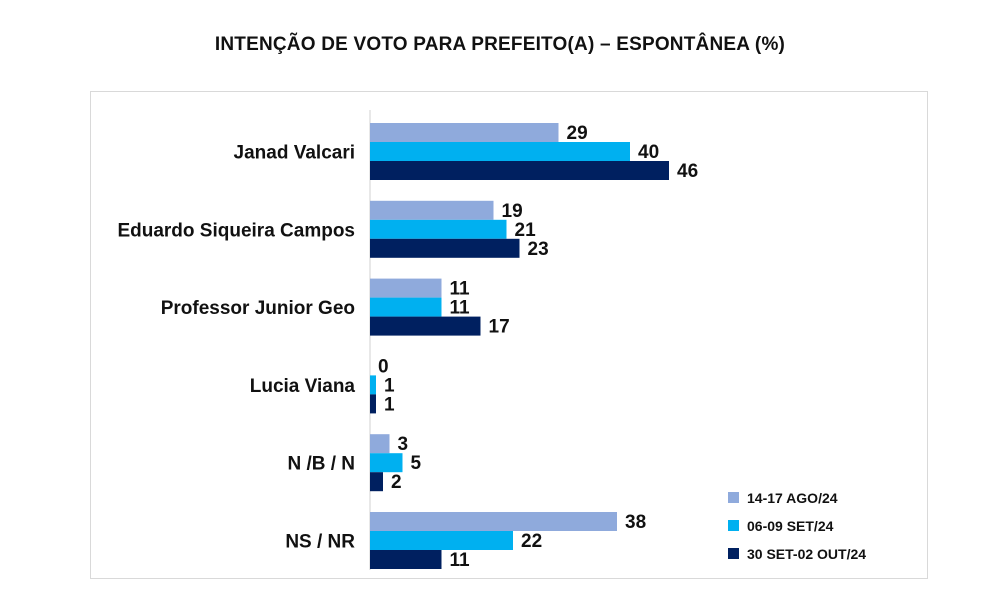 This screenshot has height=614, width=1000. Describe the element at coordinates (294, 153) in the screenshot. I see `category-label: Janad Valcari` at that location.